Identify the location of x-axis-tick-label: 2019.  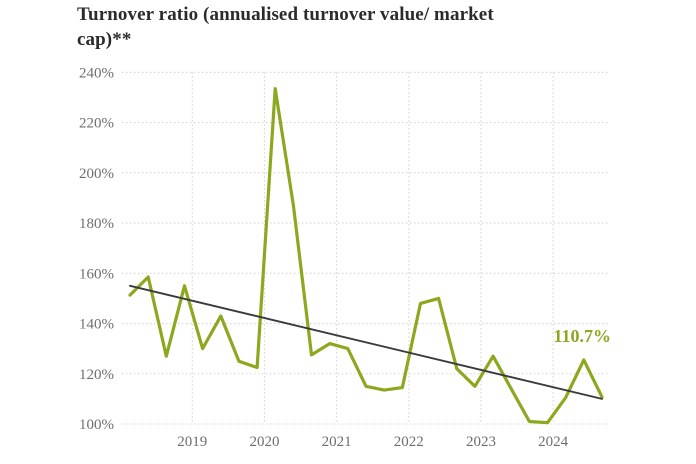
(192, 442).